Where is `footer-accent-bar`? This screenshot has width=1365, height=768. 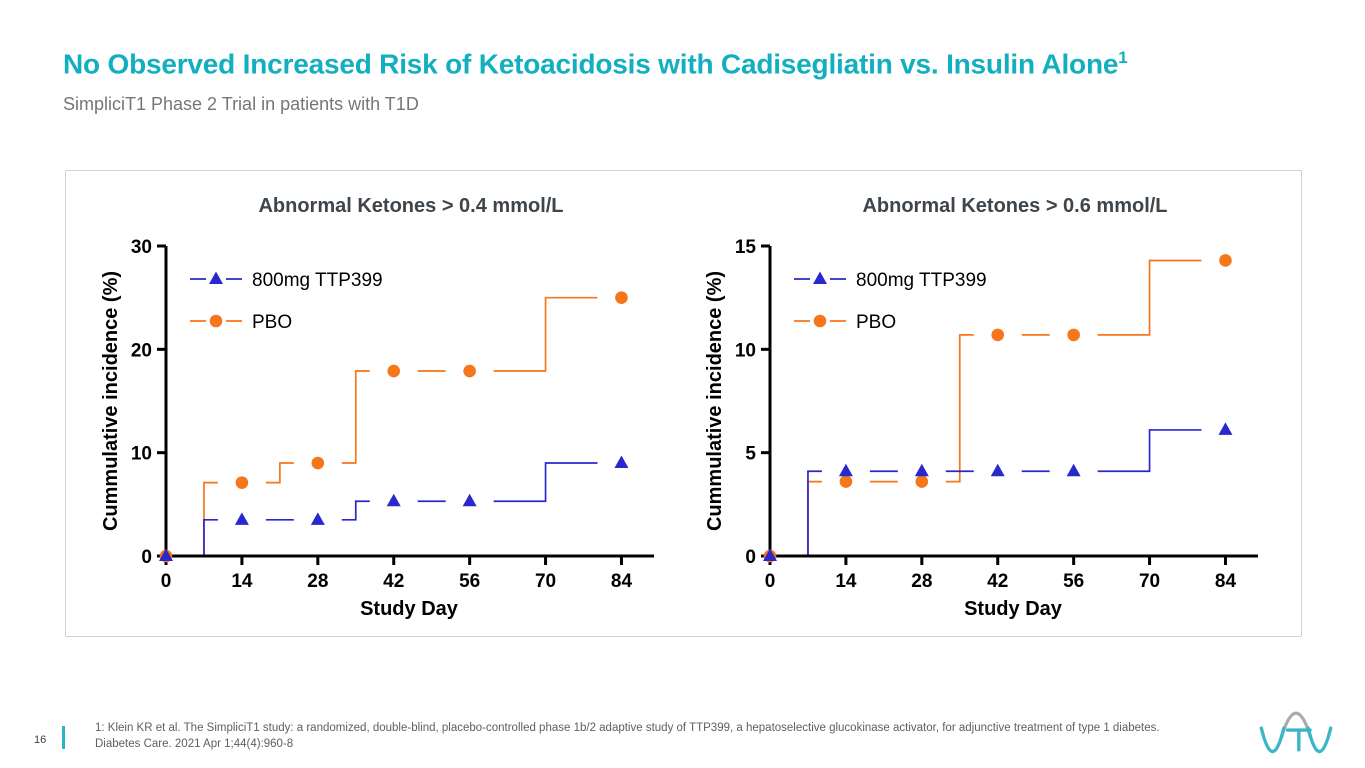
footer-accent-bar is located at coordinates (63, 737).